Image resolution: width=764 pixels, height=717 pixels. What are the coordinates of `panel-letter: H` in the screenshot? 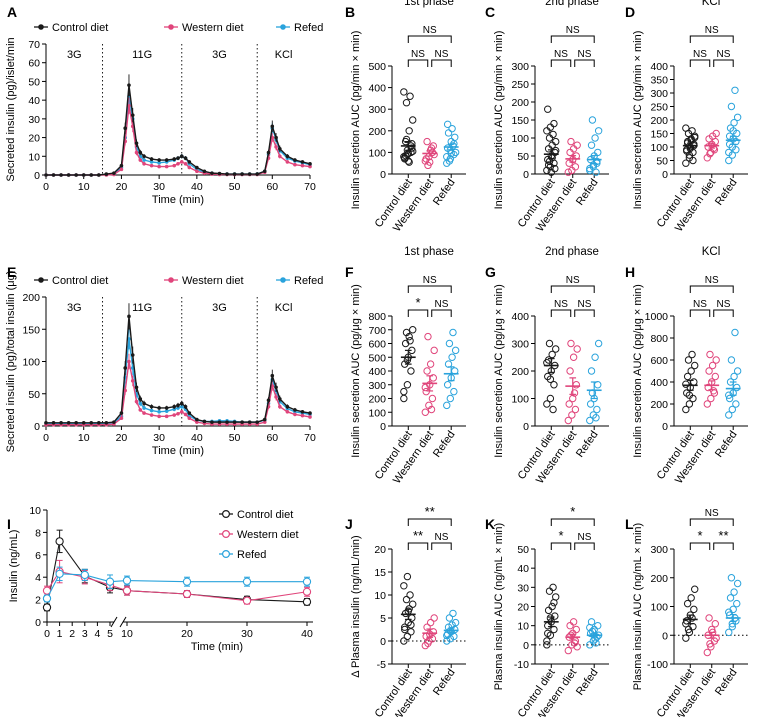 It's located at (630, 272).